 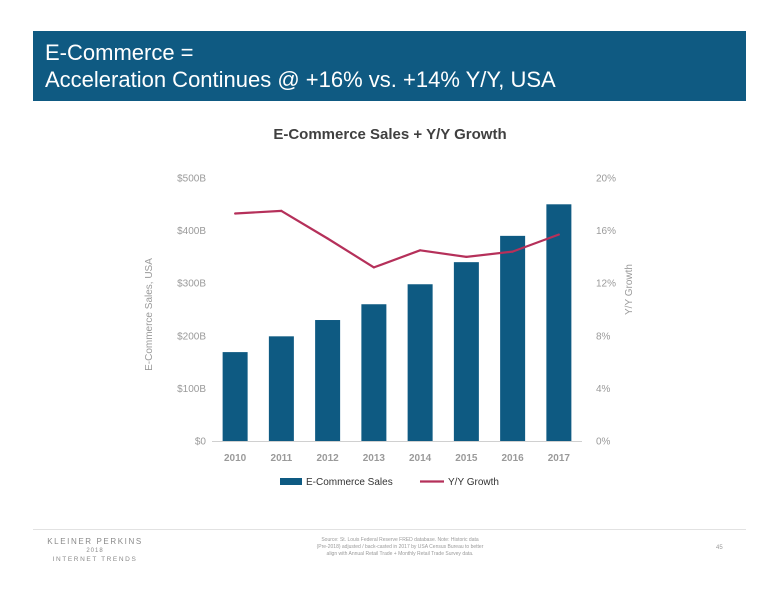 I want to click on y-tick-right: 4%, so click(x=603, y=389).